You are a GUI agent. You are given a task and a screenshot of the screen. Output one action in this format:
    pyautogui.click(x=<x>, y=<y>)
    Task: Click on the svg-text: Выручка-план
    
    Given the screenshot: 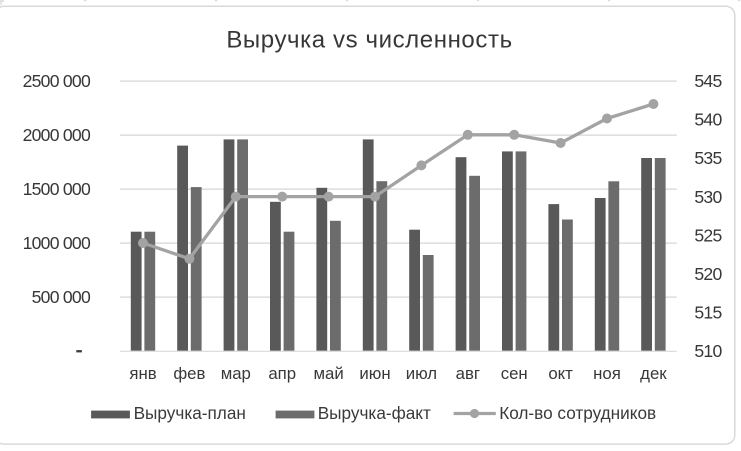 What is the action you would take?
    pyautogui.click(x=190, y=413)
    